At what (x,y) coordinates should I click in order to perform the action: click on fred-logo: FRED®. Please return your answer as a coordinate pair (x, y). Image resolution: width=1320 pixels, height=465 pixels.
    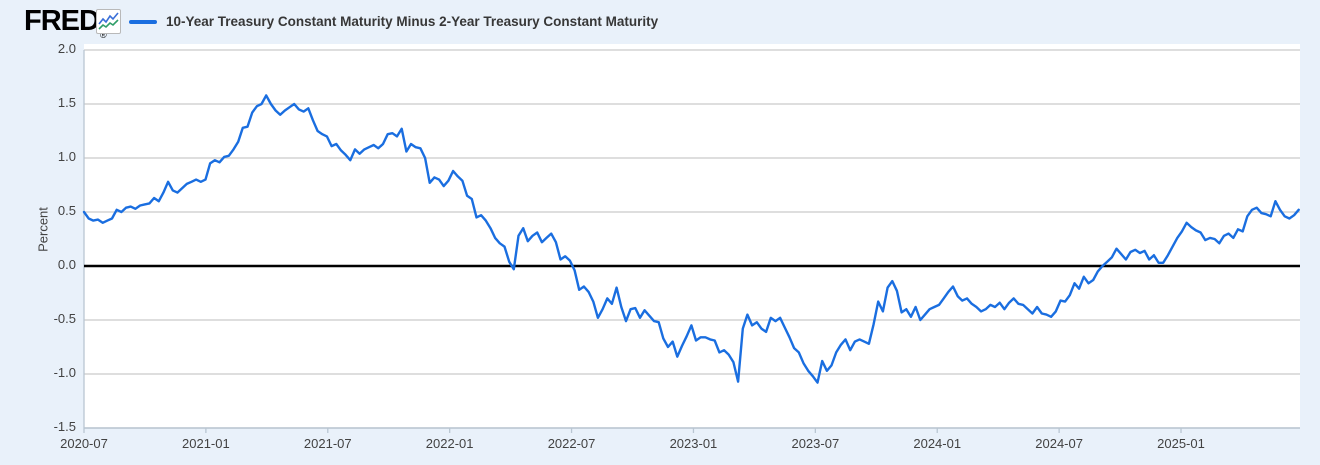
    Looking at the image, I should click on (65, 22).